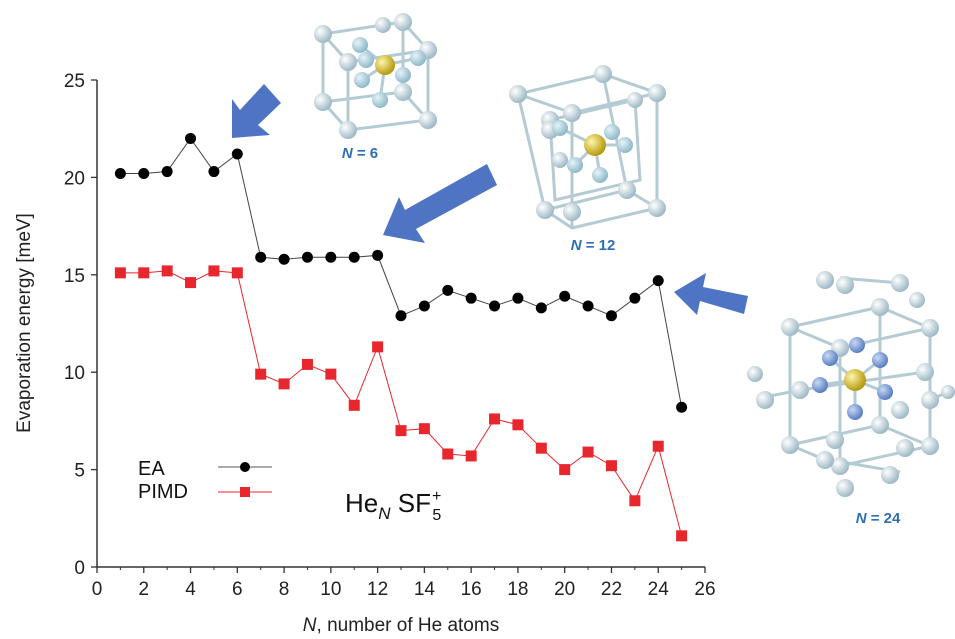  What do you see at coordinates (436, 496) in the screenshot?
I see `formula-sup: +` at bounding box center [436, 496].